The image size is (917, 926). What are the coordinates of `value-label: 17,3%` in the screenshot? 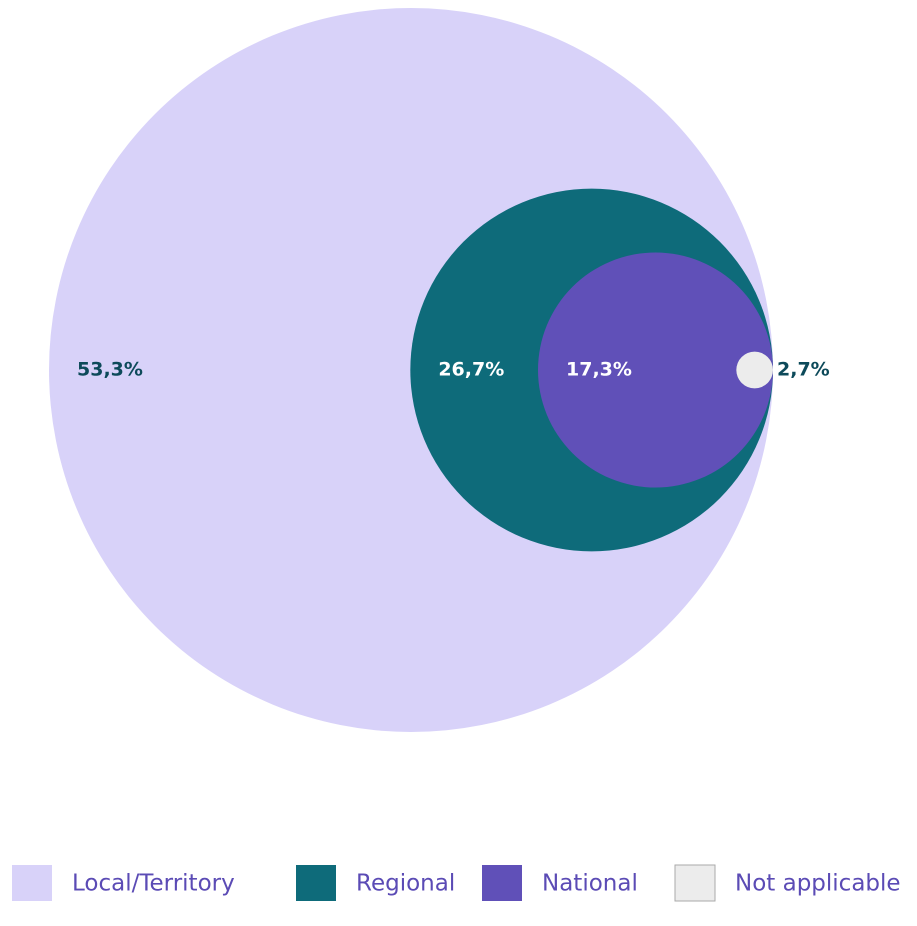 It's located at (599, 370).